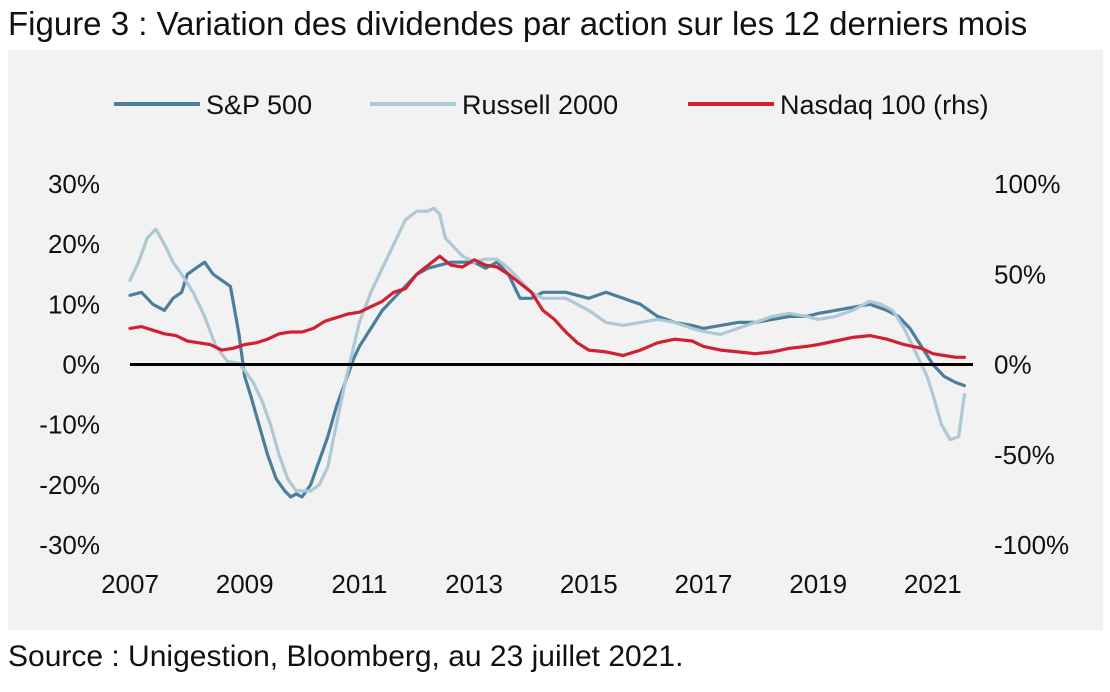 The image size is (1110, 692). What do you see at coordinates (74, 244) in the screenshot?
I see `y-left-tick-label: 20%` at bounding box center [74, 244].